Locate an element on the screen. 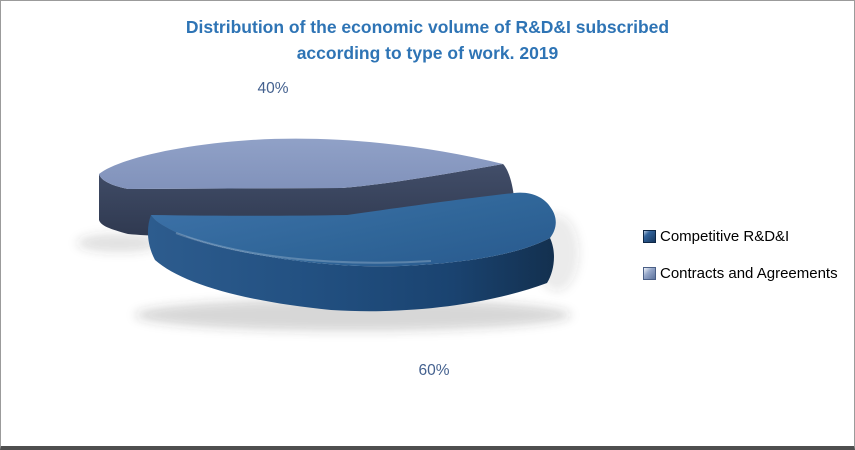 The image size is (855, 450). legend-marker-contracts is located at coordinates (649, 273).